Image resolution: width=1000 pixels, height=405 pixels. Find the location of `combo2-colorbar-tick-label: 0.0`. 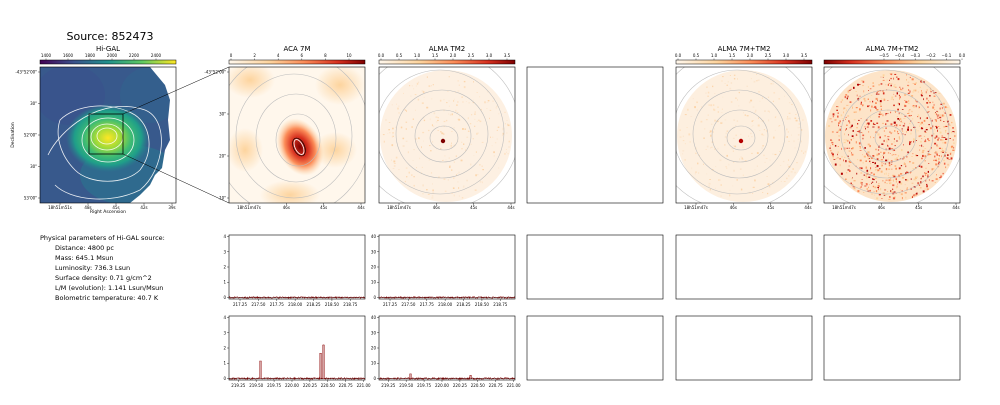

combo2-colorbar-tick-label: 0.0 is located at coordinates (962, 55).